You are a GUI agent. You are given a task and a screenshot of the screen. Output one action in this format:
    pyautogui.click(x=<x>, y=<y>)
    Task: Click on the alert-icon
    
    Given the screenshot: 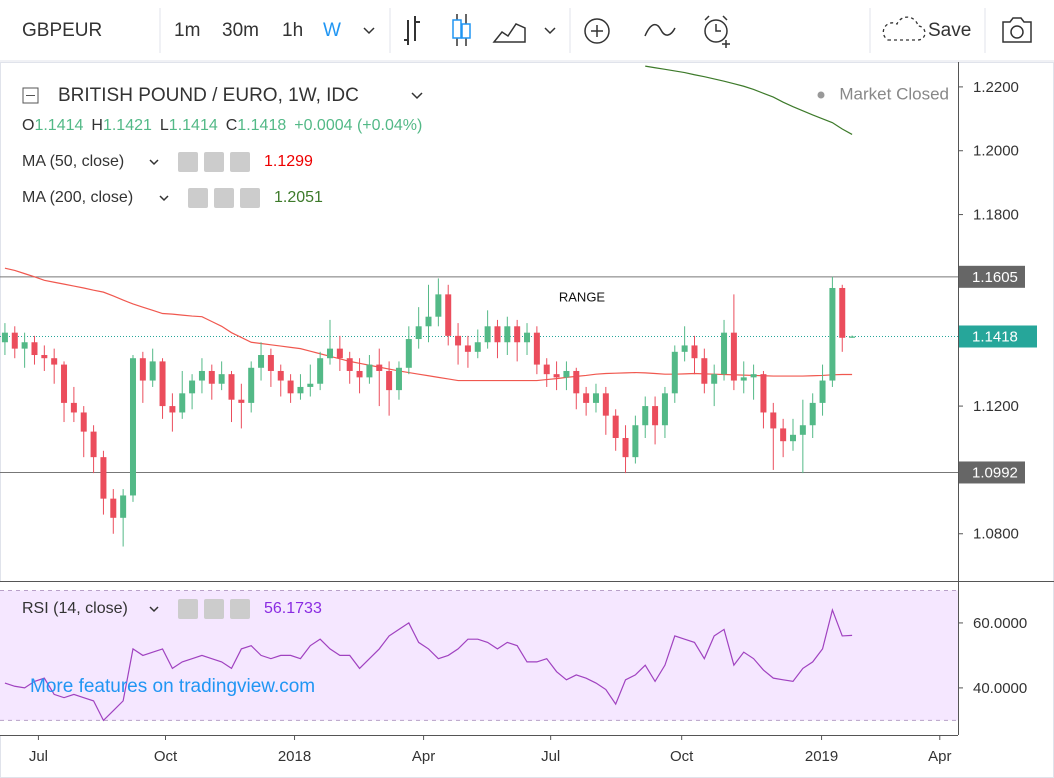 What is the action you would take?
    pyautogui.click(x=716, y=31)
    